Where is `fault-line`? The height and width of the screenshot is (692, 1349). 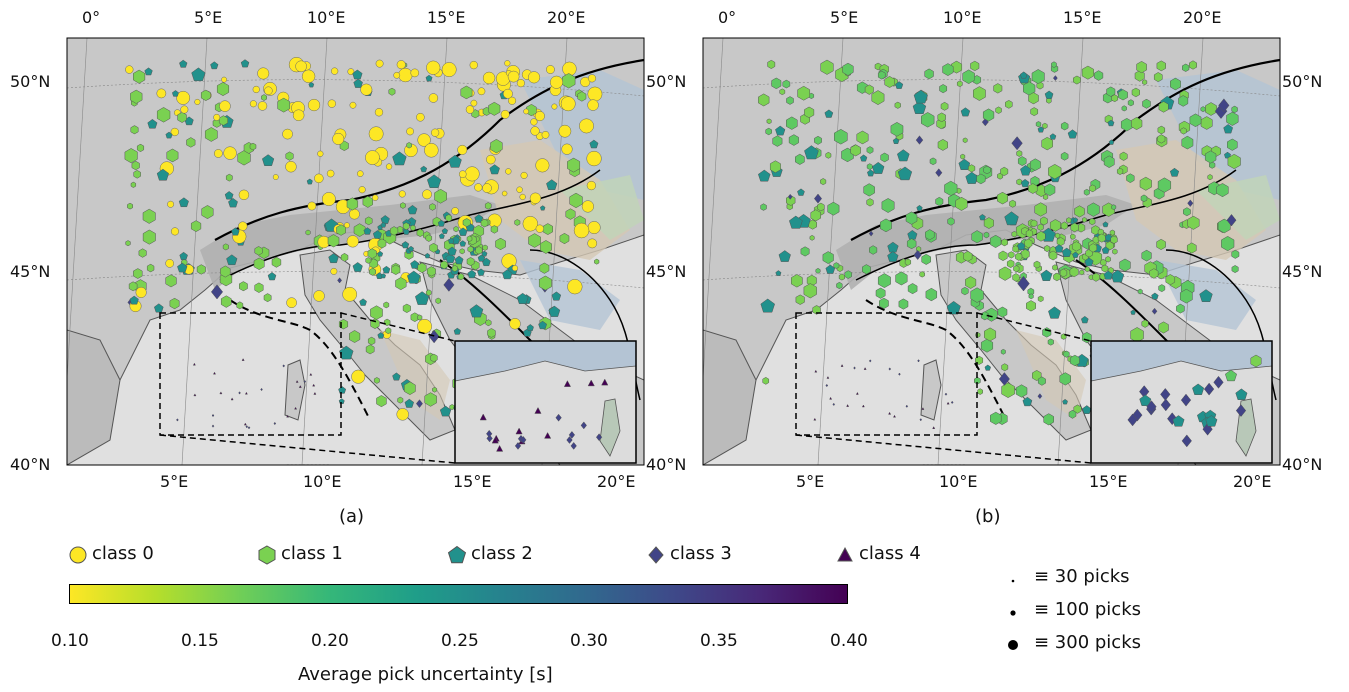 fault-line is located at coordinates (1221, 325).